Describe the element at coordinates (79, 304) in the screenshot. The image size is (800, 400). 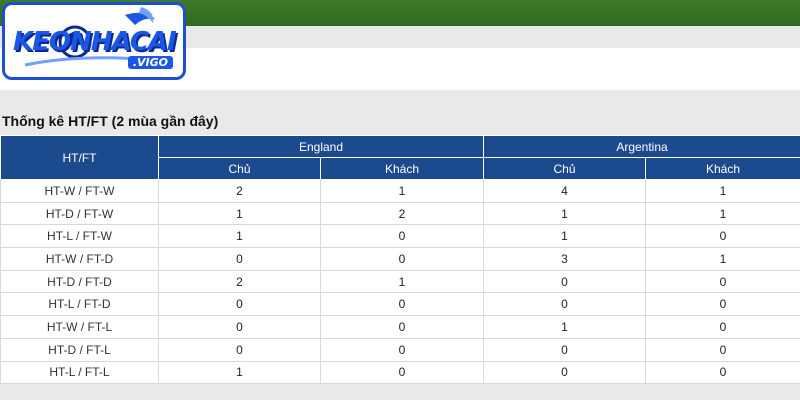
I see `row-label: HT-L / FT-D` at that location.